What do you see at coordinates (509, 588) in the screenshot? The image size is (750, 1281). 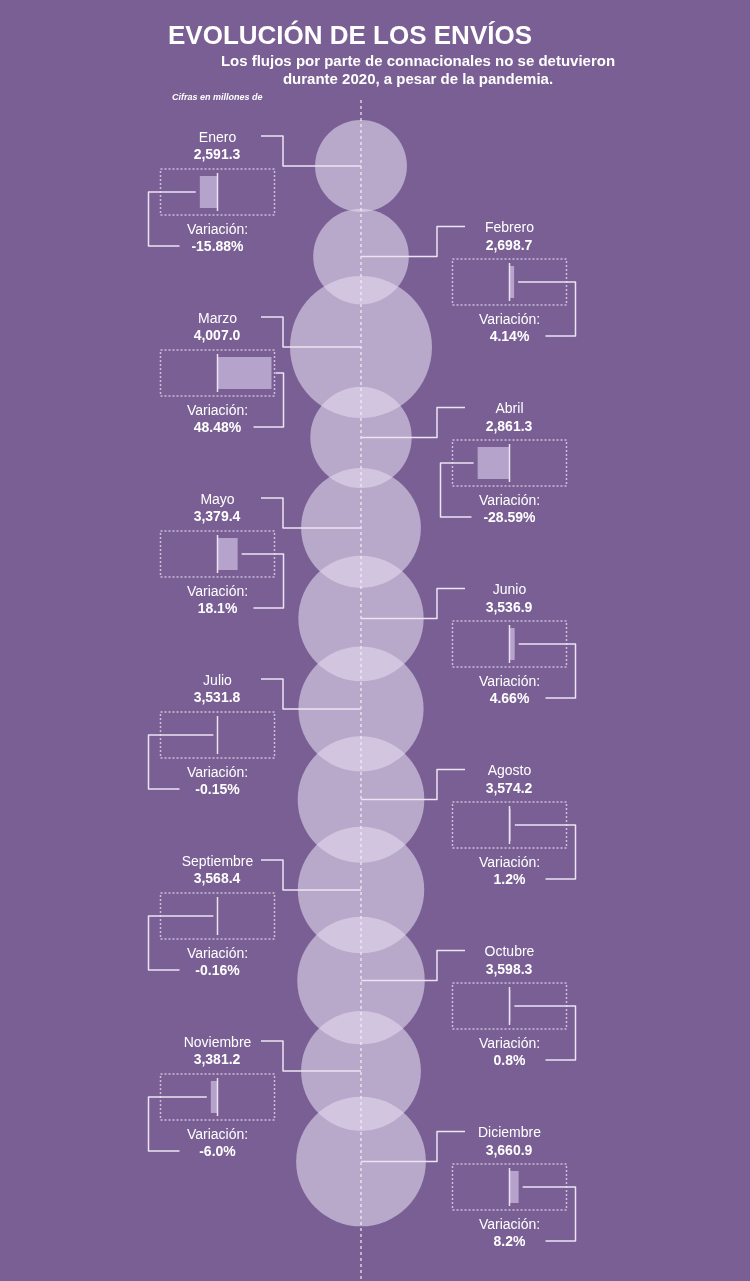 I see `y-tick-label: Junio` at bounding box center [509, 588].